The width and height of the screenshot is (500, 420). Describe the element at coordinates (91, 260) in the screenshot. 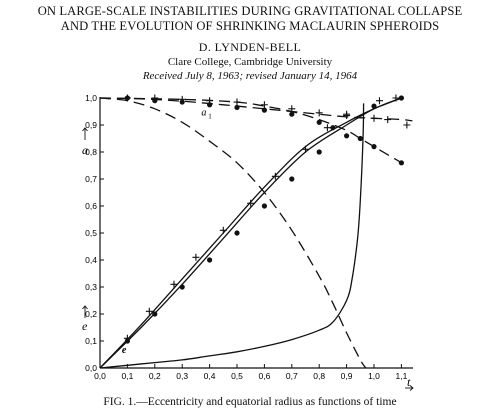

I see `y-tick-label: 0,4` at that location.